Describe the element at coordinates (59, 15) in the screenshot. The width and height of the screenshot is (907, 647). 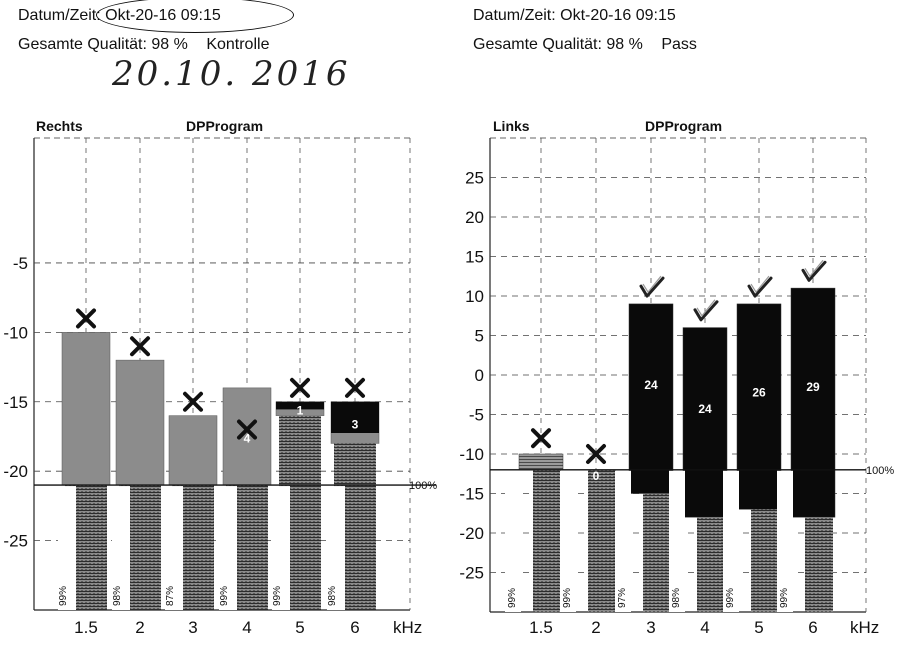
I see `left-date-label: Datum/Zeit:` at that location.